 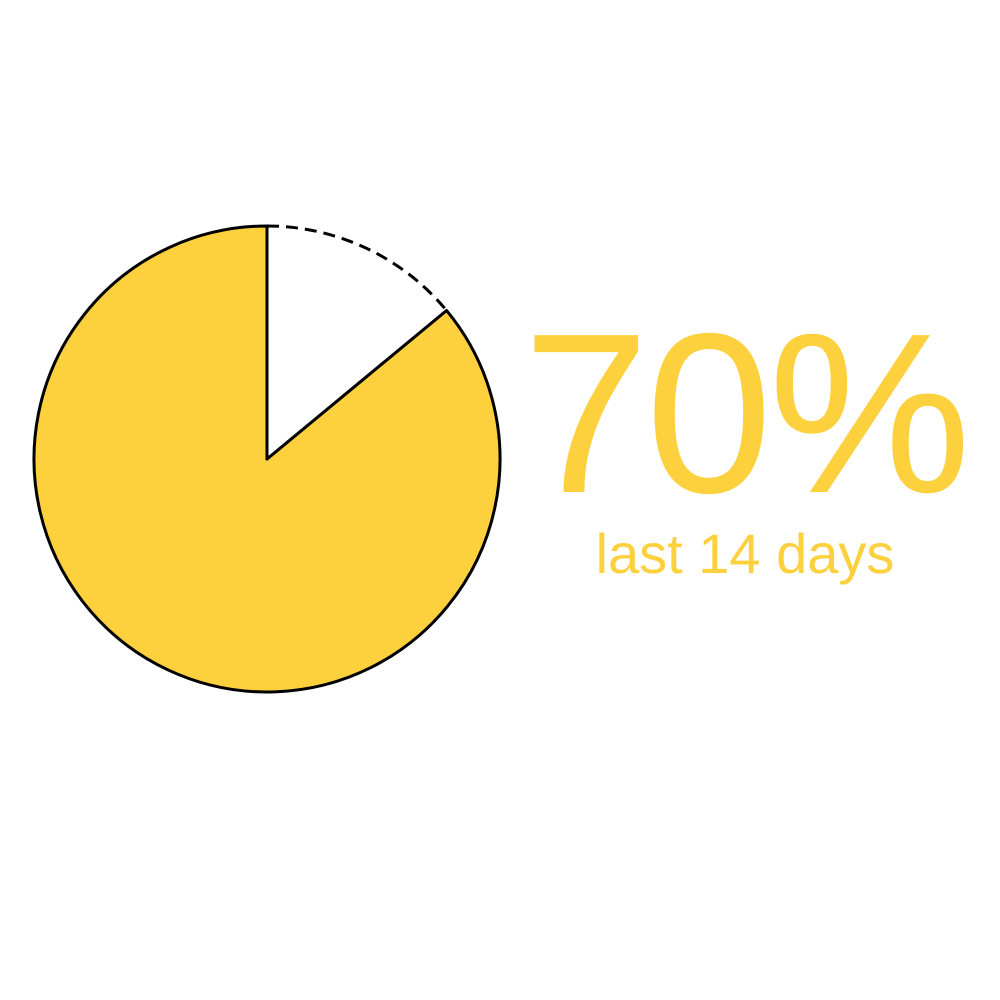 I want to click on pie-slice-empty-arc, so click(x=357, y=268).